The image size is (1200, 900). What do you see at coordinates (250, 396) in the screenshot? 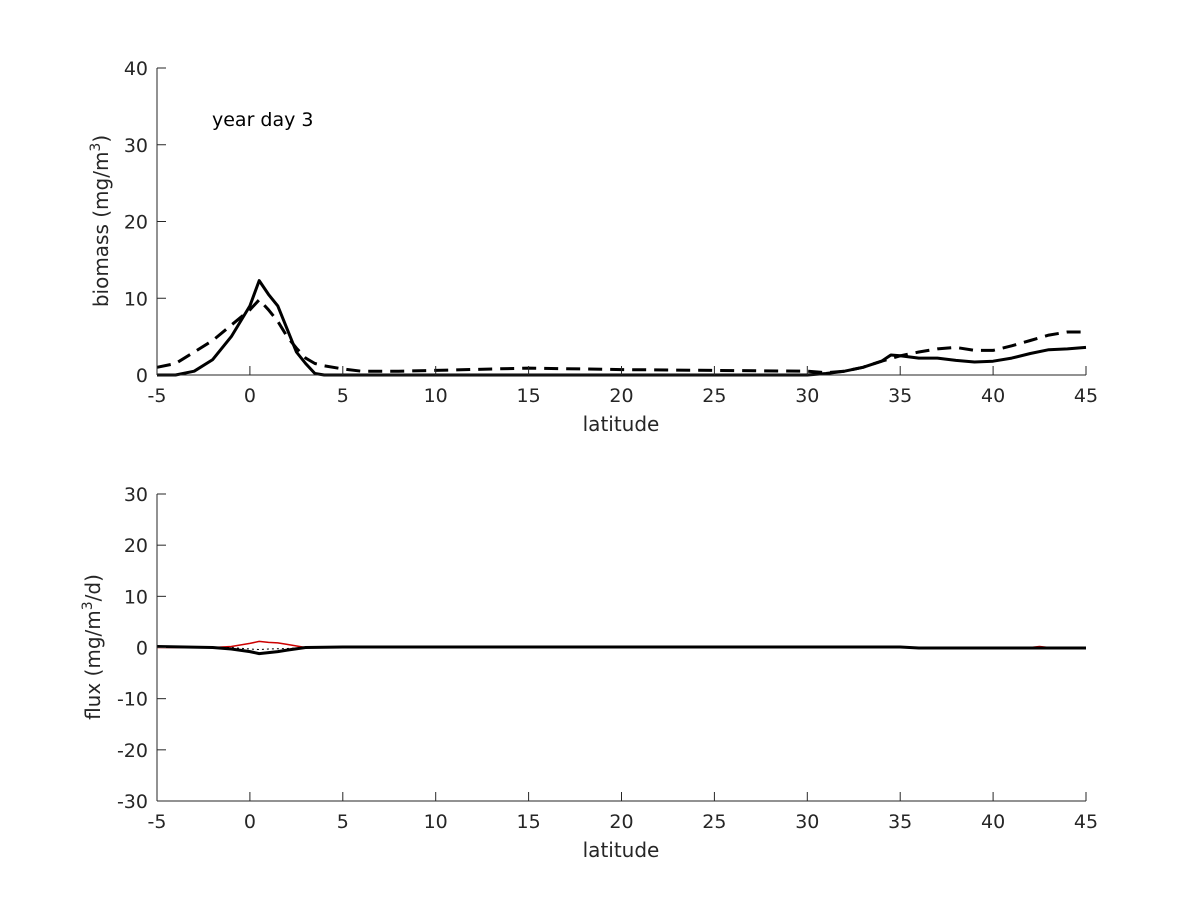
I see `biomass-x-tick-label: 0` at bounding box center [250, 396].